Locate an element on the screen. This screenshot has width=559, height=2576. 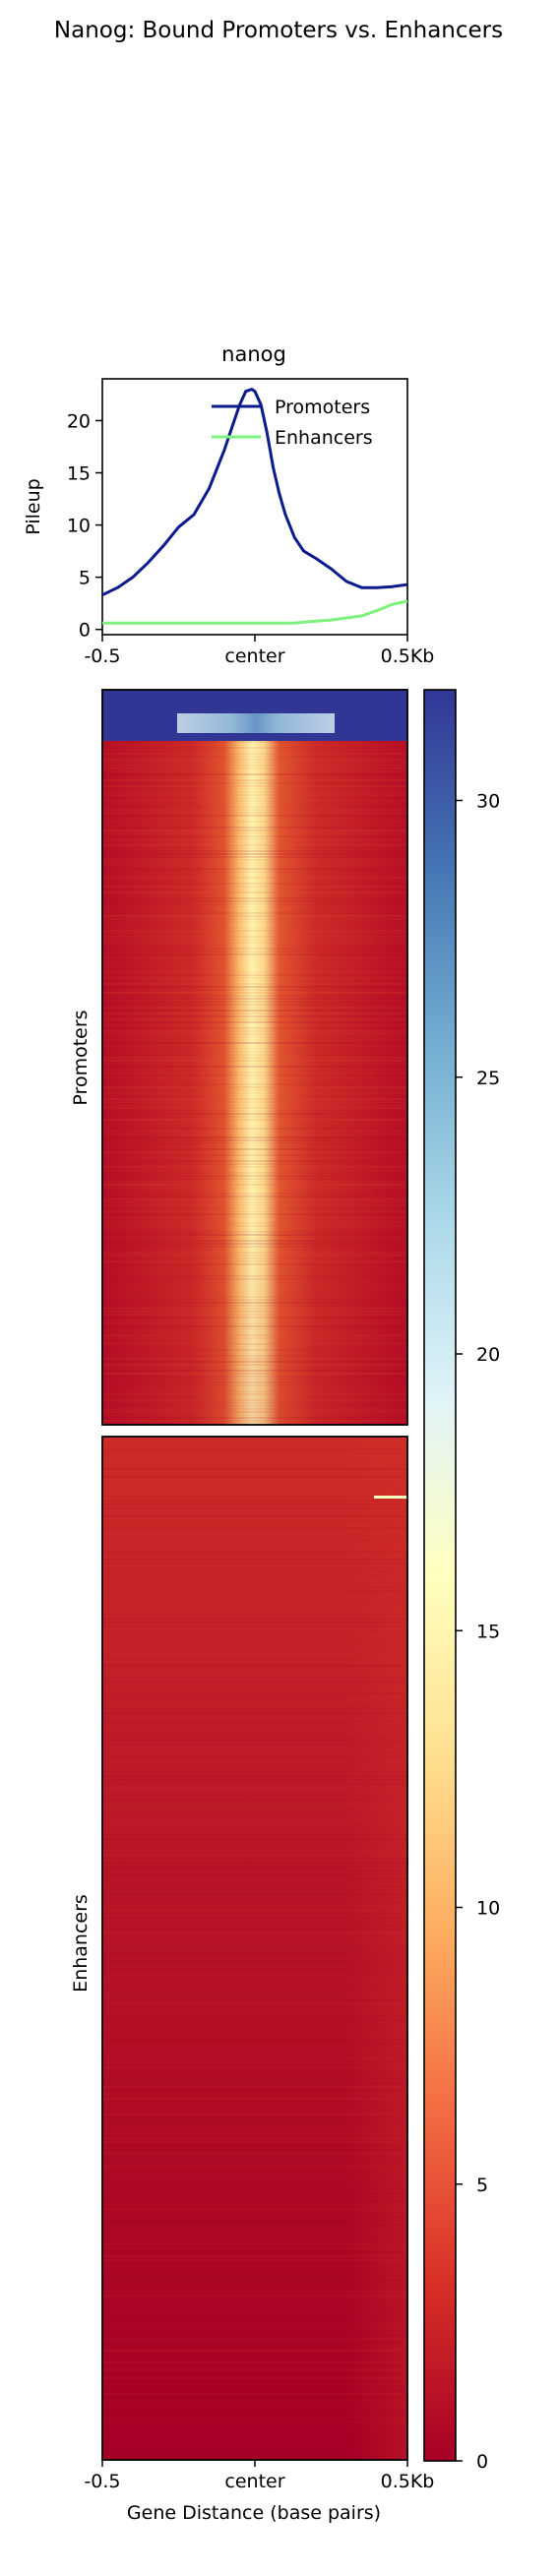
enhancers-group-label: Enhancers is located at coordinates (81, 1943).